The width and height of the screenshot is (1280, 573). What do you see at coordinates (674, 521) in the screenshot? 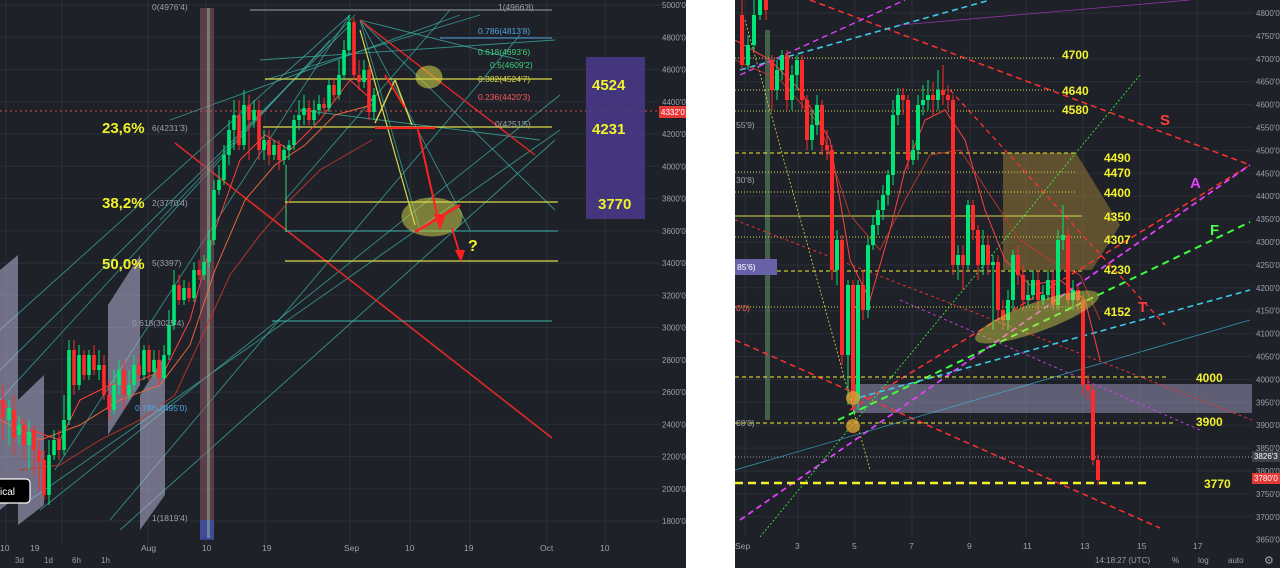
I see `left-y-tick-label: 1800'0` at bounding box center [674, 521].